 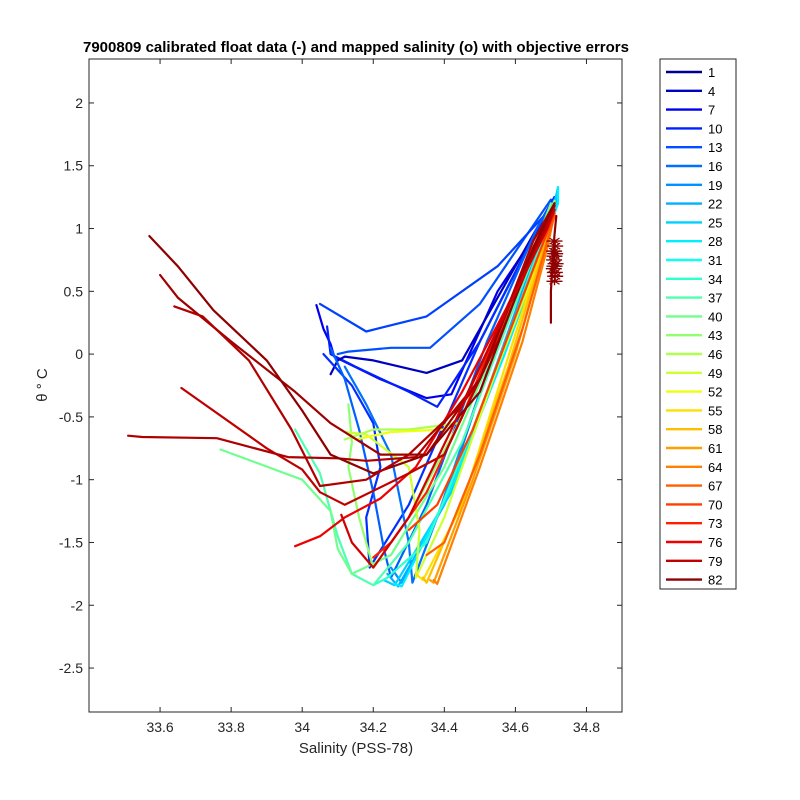 I want to click on legend-item: 37, so click(x=694, y=298).